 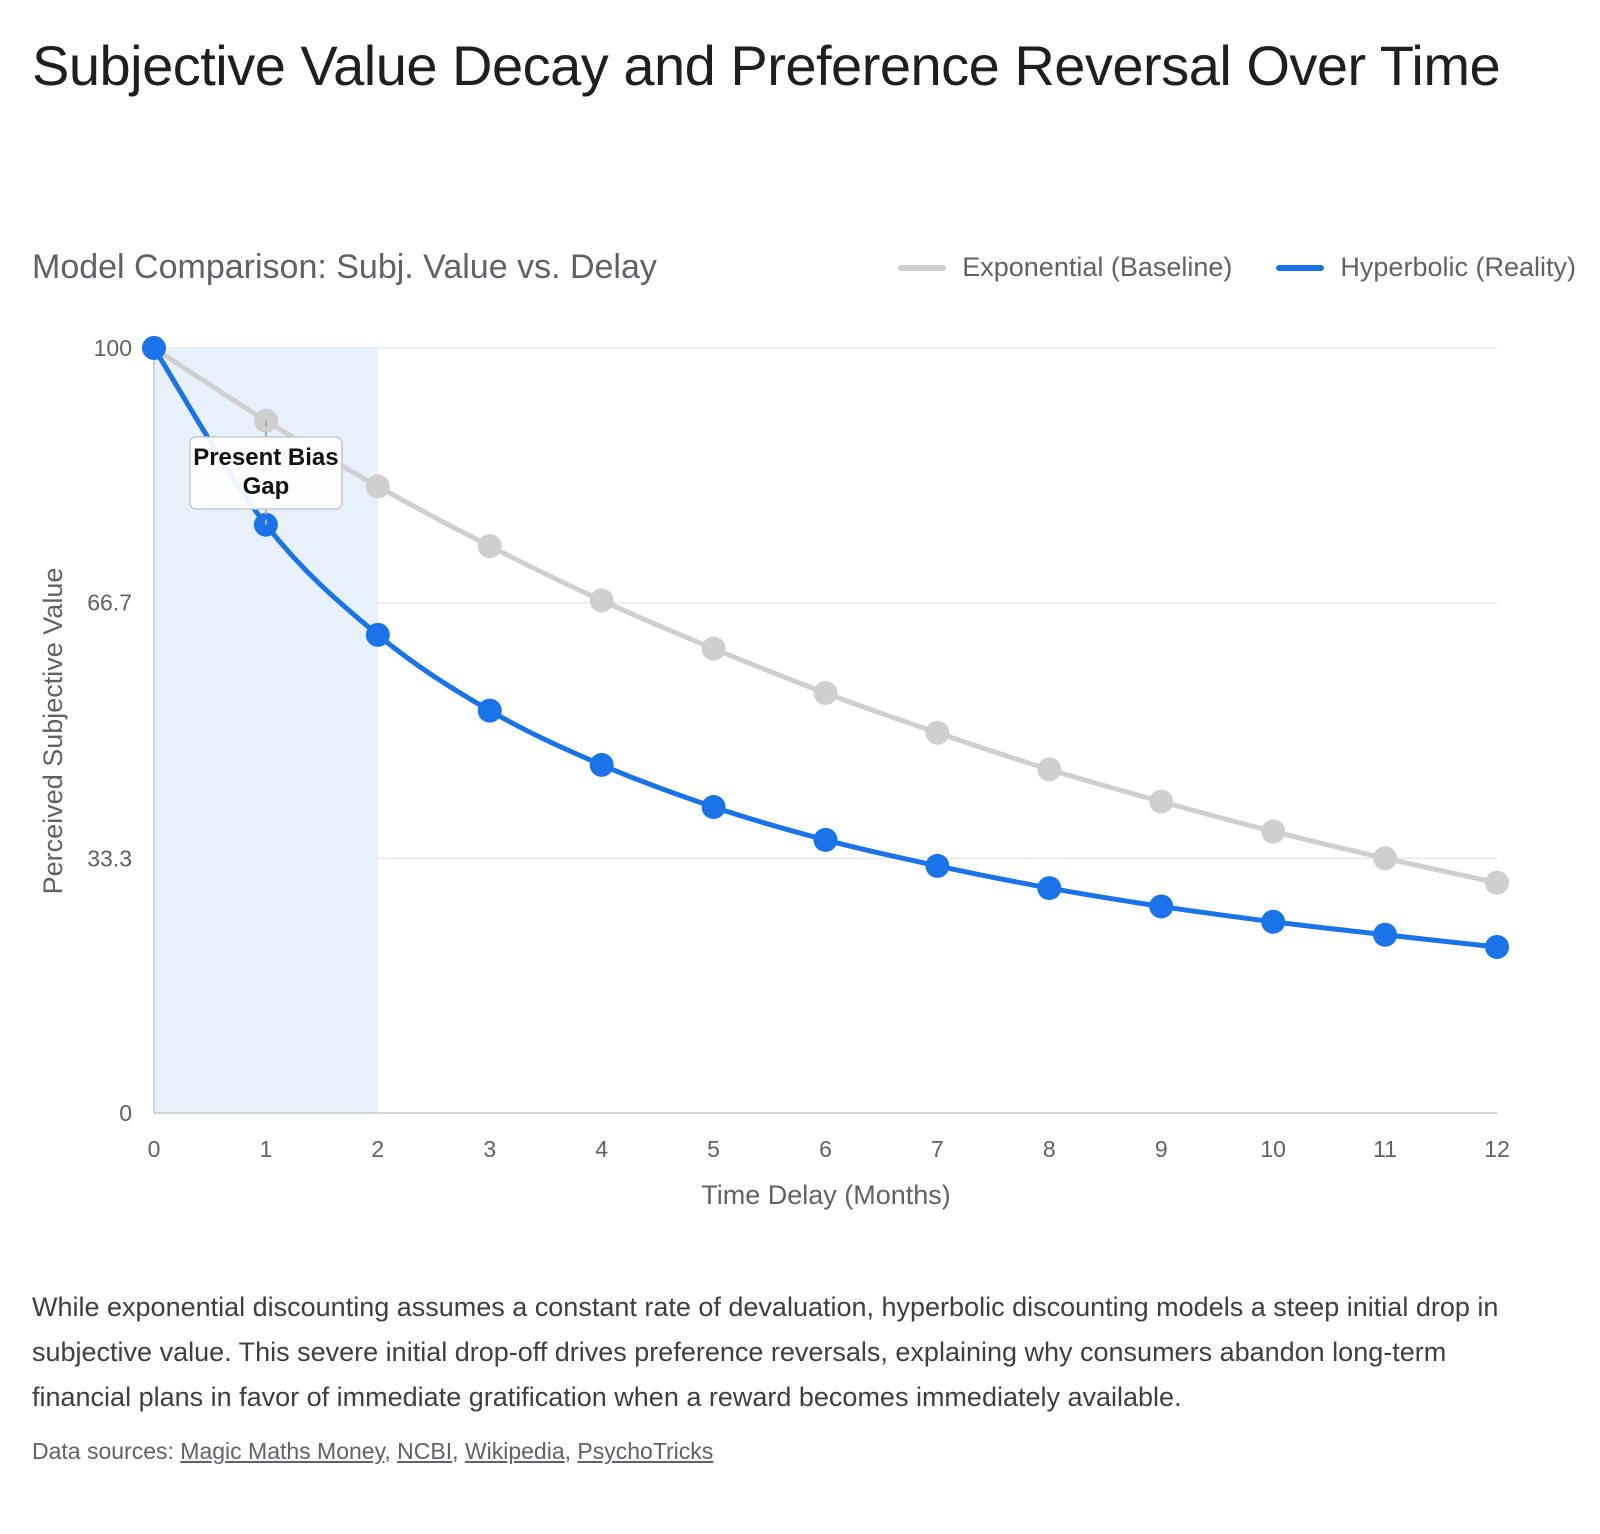 I want to click on chart-subtitle: Model Comparison: Subj. Value vs. Delay, so click(x=344, y=267).